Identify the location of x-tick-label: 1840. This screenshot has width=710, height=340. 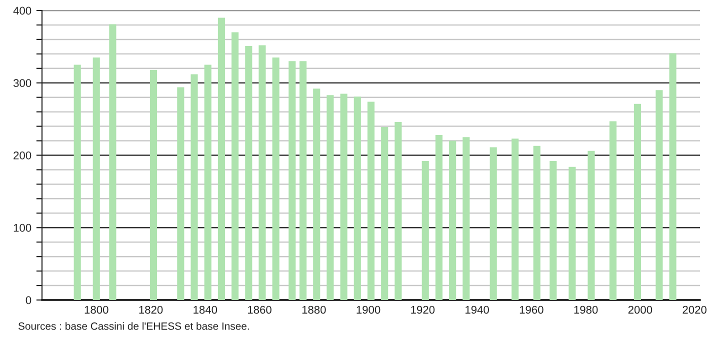
(206, 310).